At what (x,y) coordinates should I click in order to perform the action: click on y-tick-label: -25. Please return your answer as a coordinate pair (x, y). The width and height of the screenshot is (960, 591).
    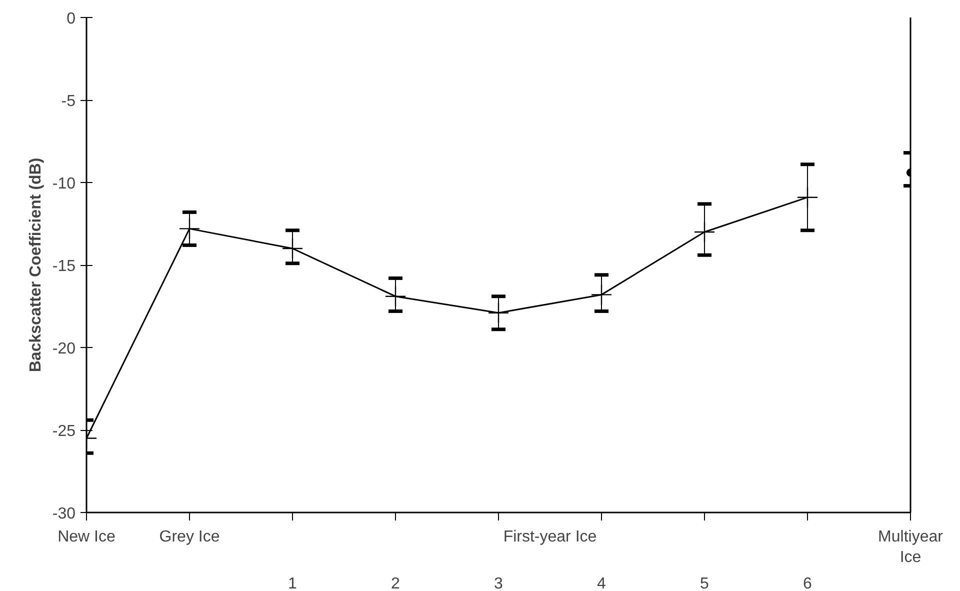
    Looking at the image, I should click on (64, 431).